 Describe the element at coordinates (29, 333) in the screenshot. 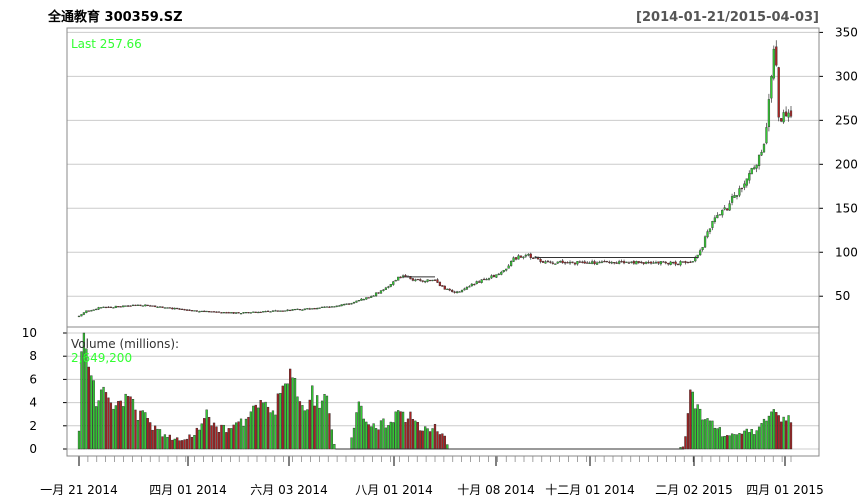

I see `volume-tick-label: 10` at that location.